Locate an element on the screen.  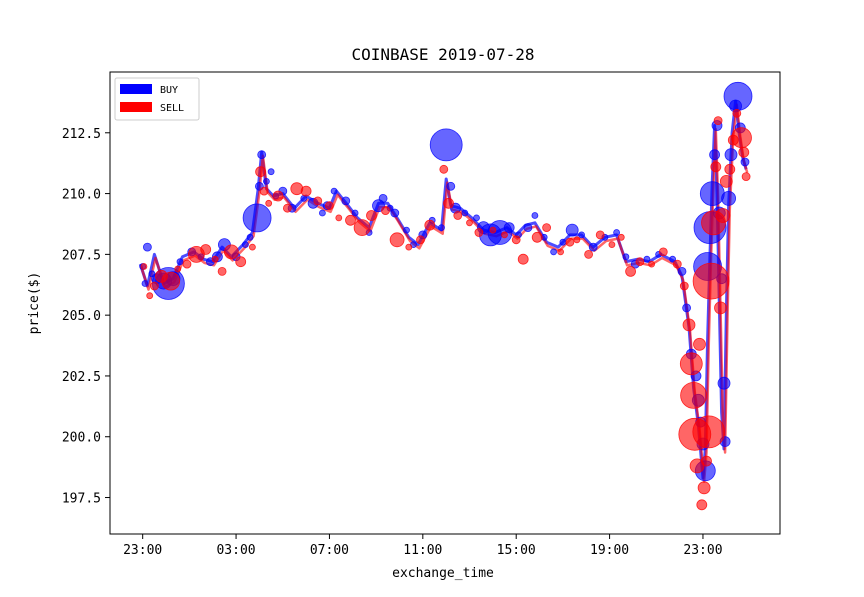
y-tick-label: 212.5 is located at coordinates (81, 134).